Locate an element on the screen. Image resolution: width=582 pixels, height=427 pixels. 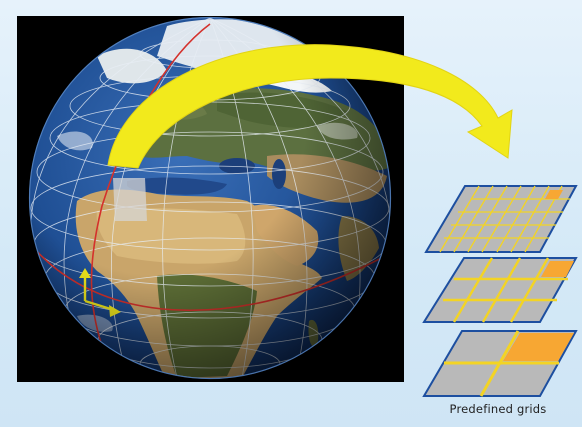
grid-level-medium is located at coordinates (500, 290).